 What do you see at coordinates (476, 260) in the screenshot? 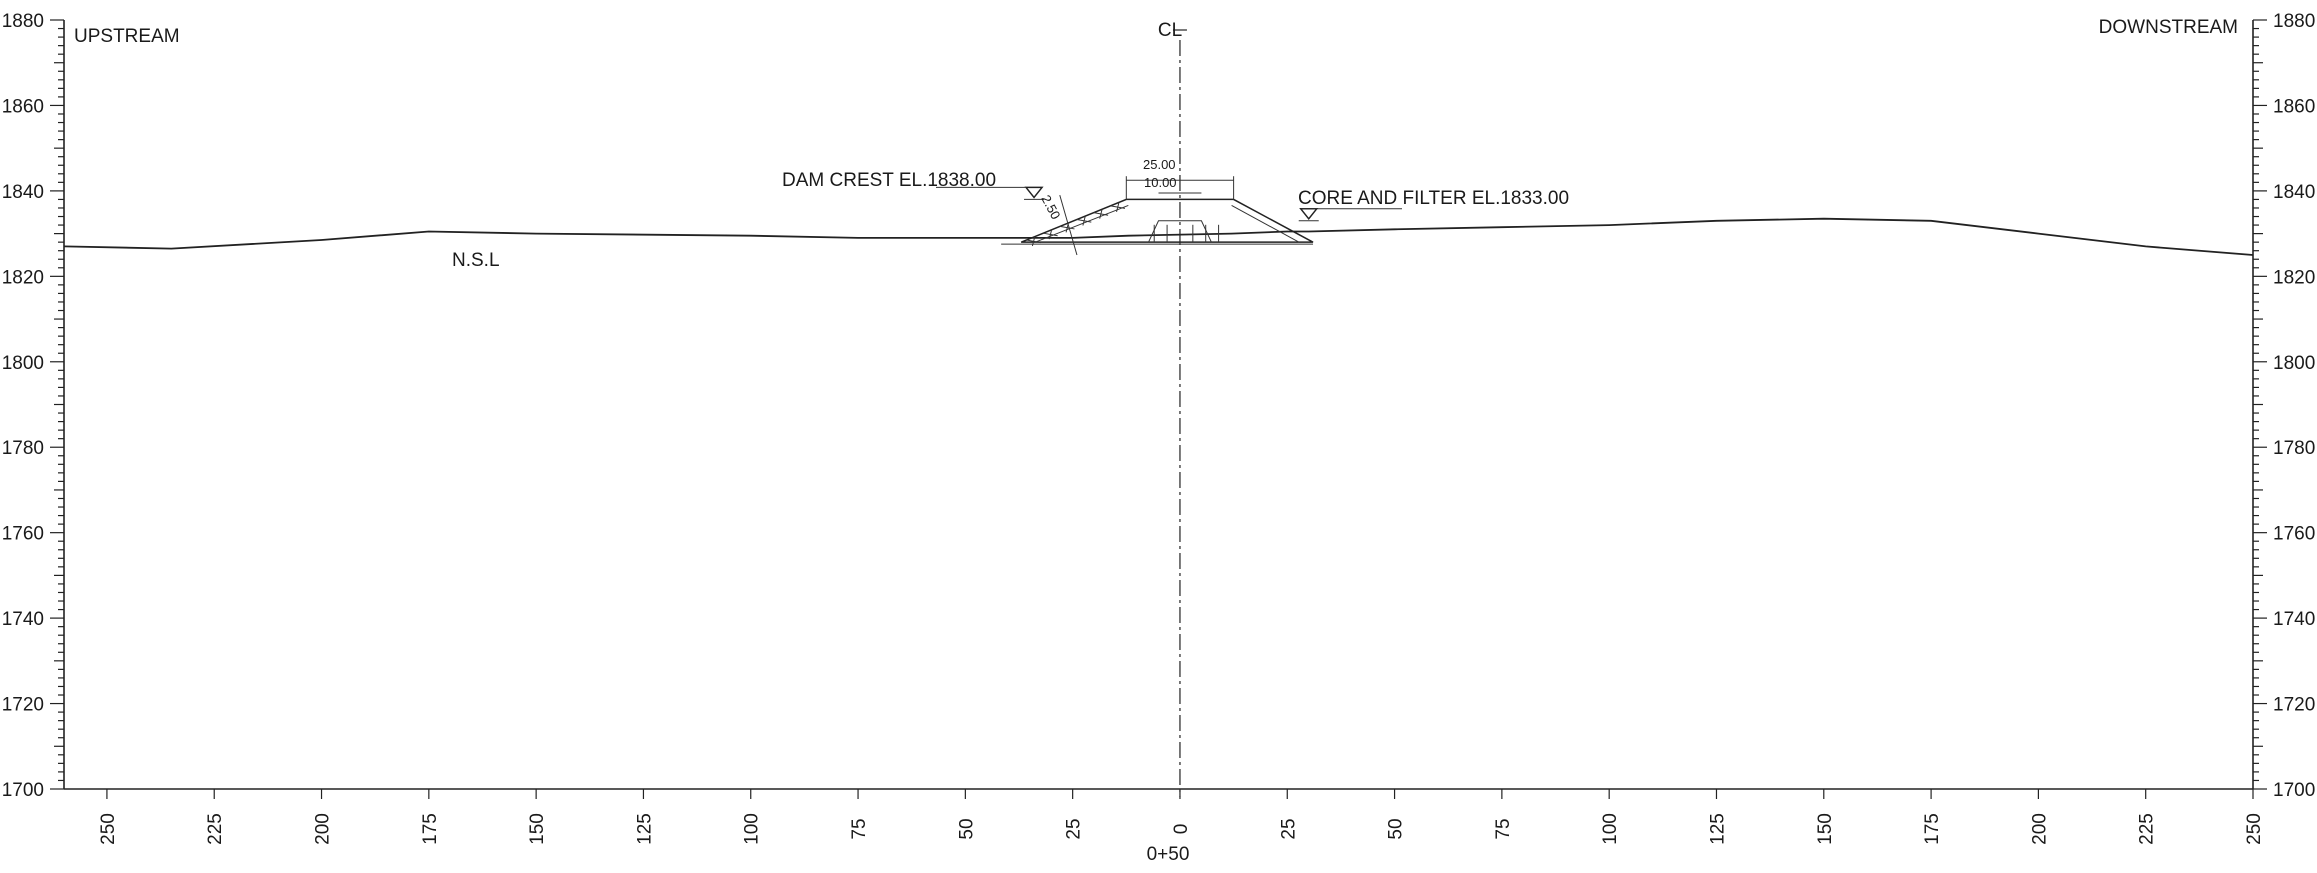
I see `nsl-label: N.S.L` at bounding box center [476, 260].